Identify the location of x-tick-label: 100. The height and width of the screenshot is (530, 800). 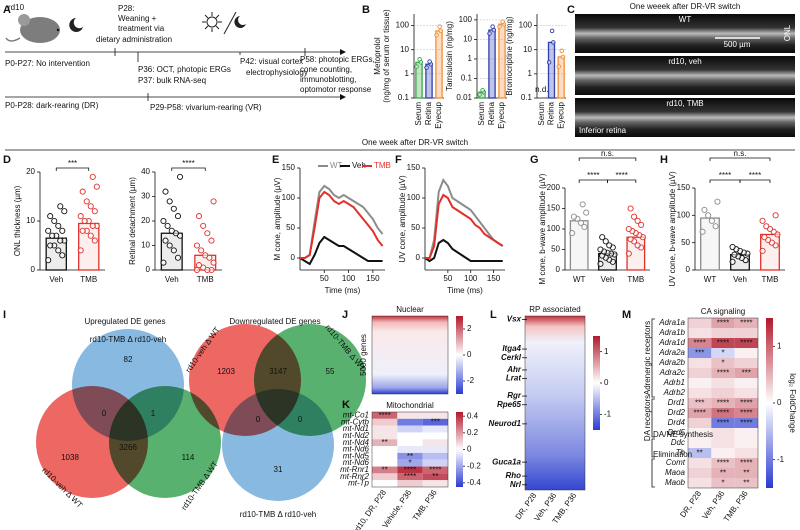
(349, 278).